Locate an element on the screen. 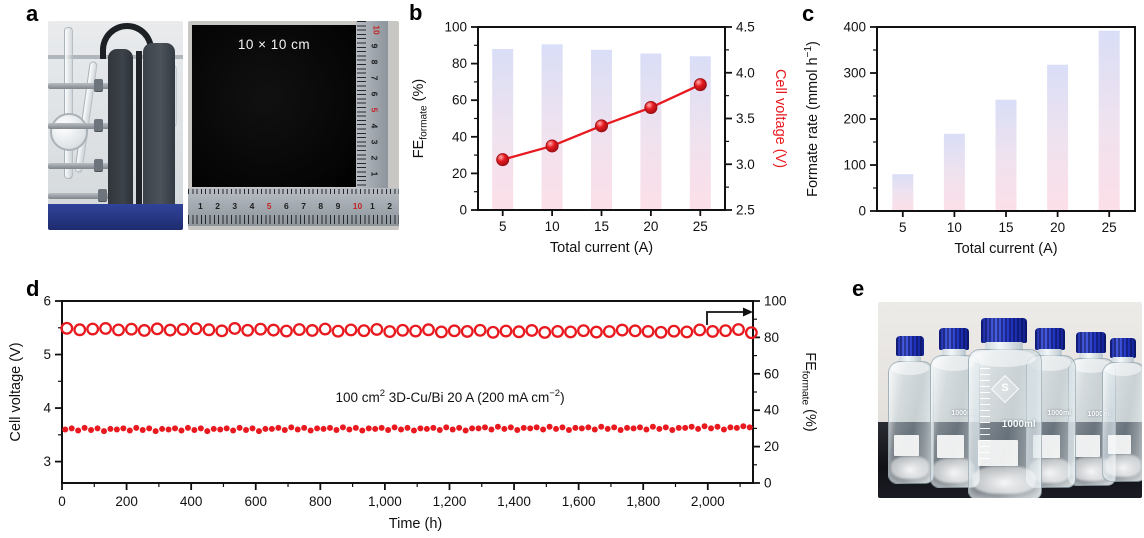 Image resolution: width=1144 pixels, height=538 pixels. electrode-size-caption: 10 × 10 cm is located at coordinates (274, 44).